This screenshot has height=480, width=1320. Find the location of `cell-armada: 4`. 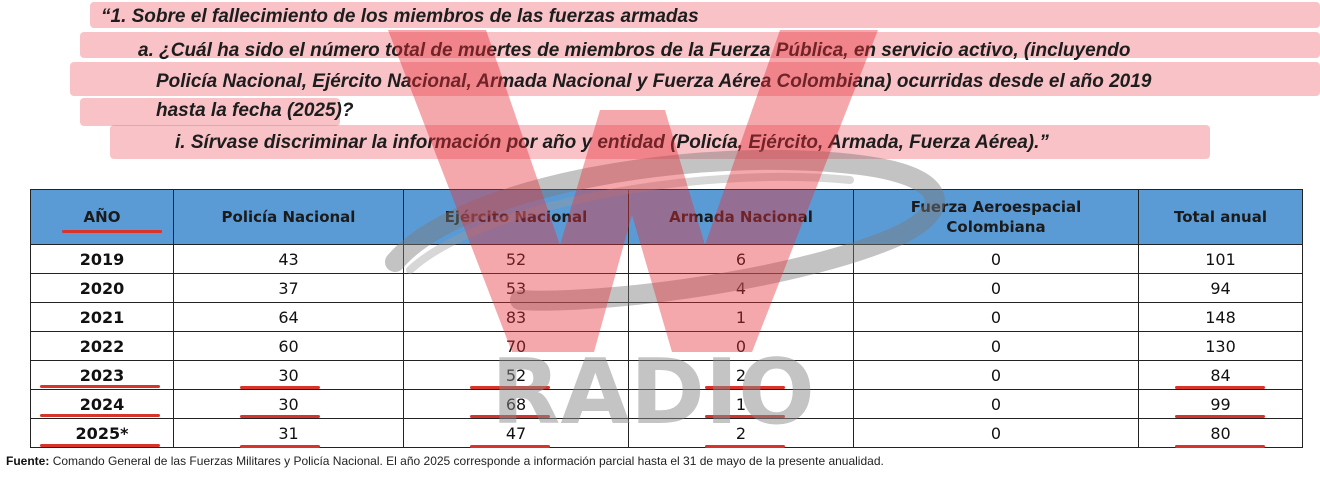

cell-armada: 4 is located at coordinates (741, 288).